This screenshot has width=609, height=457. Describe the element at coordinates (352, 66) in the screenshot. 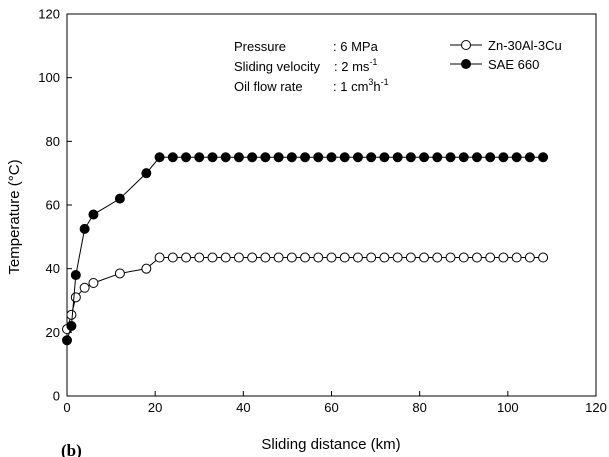

I see `velocity-value-main: : 2 ms` at that location.